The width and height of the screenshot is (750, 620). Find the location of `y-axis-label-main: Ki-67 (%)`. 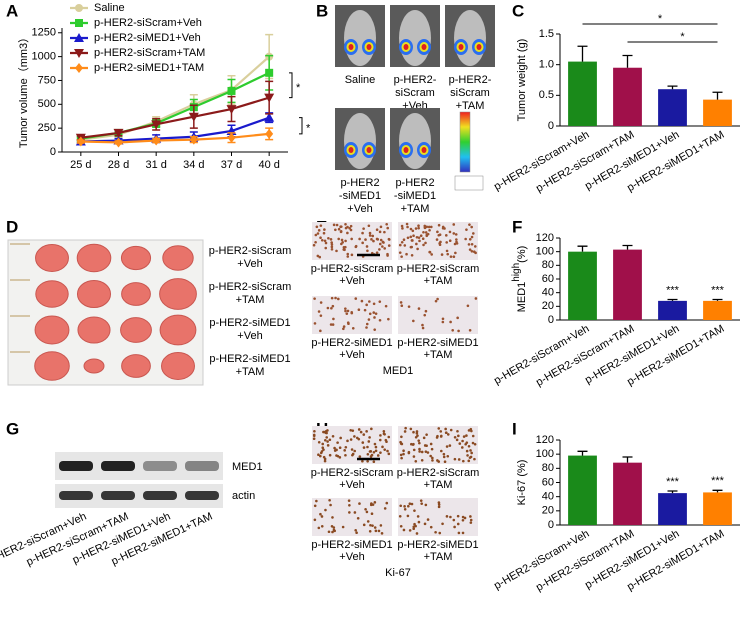

y-axis-label-main: Ki-67 (%) is located at coordinates (522, 483).